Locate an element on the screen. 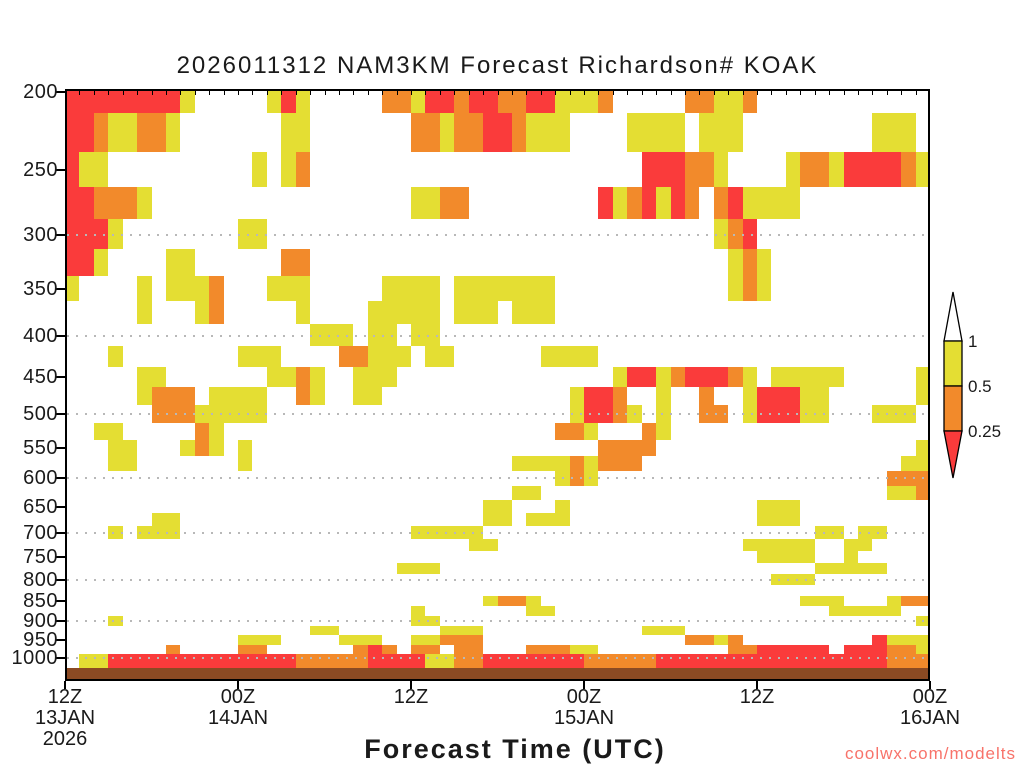 The width and height of the screenshot is (1024, 768). y-axis-tick-label: 450 is located at coordinates (40, 377).